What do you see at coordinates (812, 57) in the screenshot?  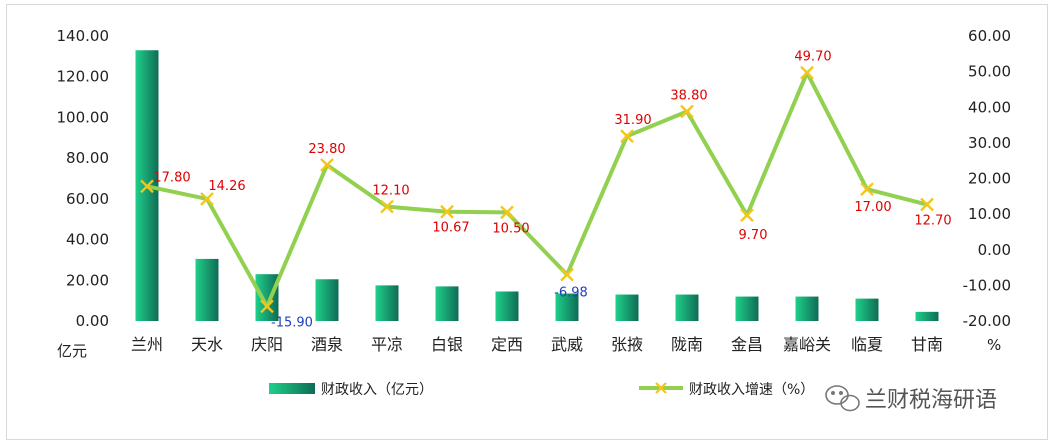 I see `data-label: 49.70` at bounding box center [812, 57].